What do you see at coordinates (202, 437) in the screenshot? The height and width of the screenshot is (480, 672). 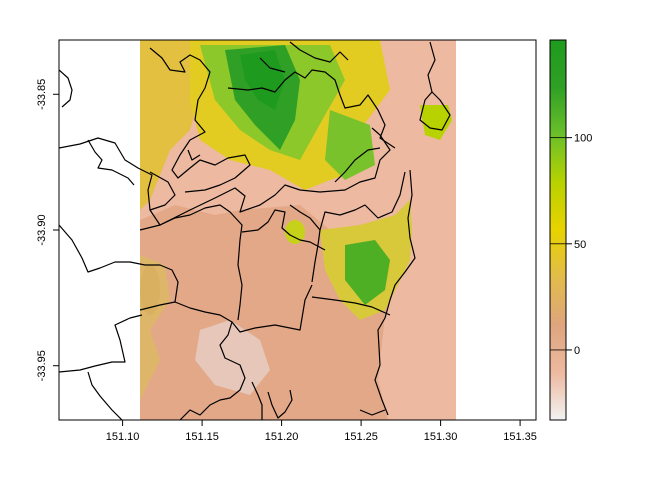 I see `x-tick-label: 151.15` at bounding box center [202, 437].